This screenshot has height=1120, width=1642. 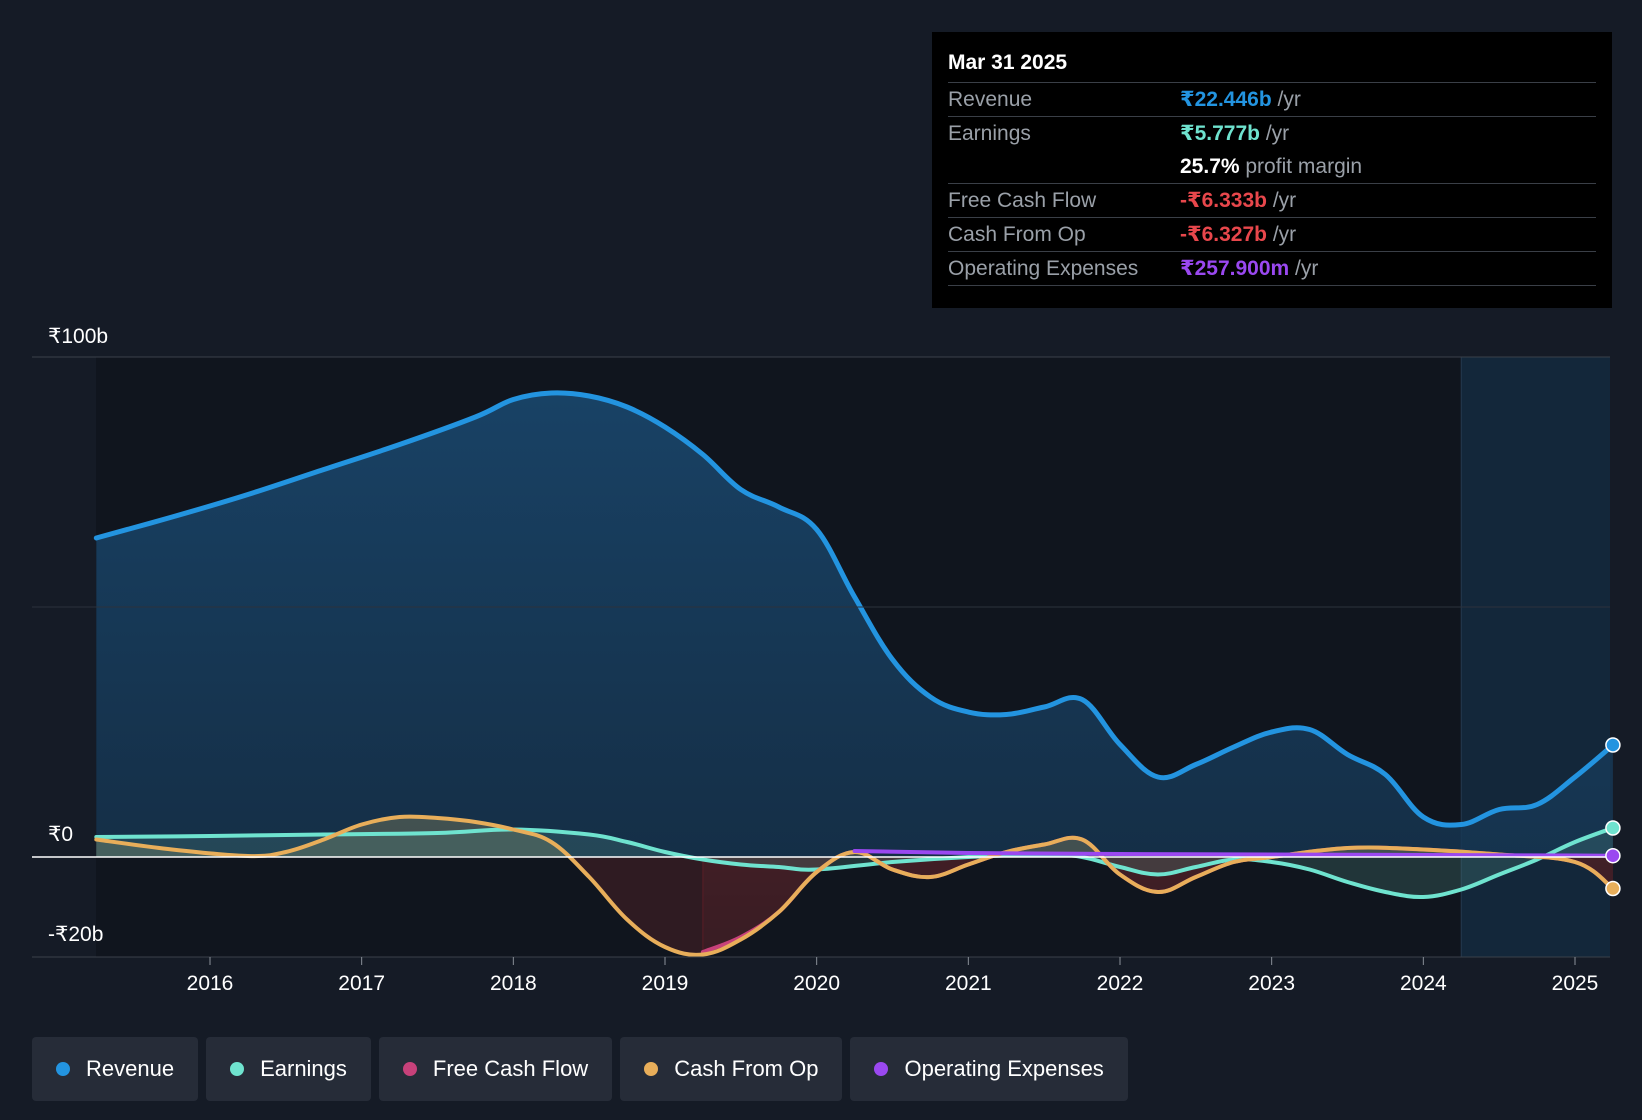 I want to click on tooltip-row: Earnings ₹5.777b /yr, so click(x=1272, y=133).